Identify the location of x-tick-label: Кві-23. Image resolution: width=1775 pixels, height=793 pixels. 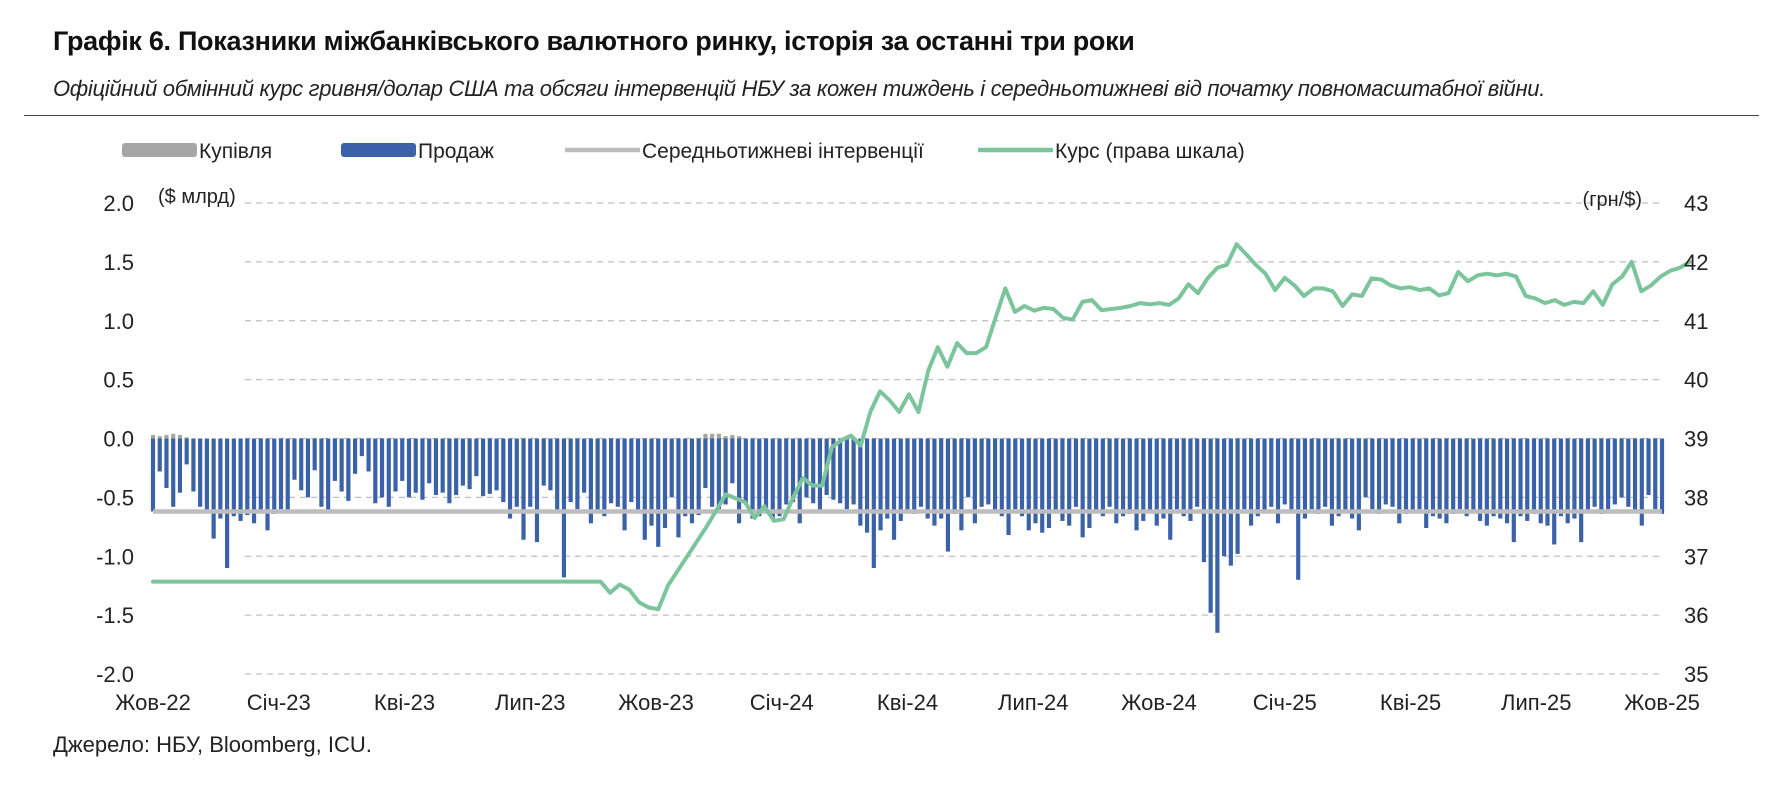
(404, 702).